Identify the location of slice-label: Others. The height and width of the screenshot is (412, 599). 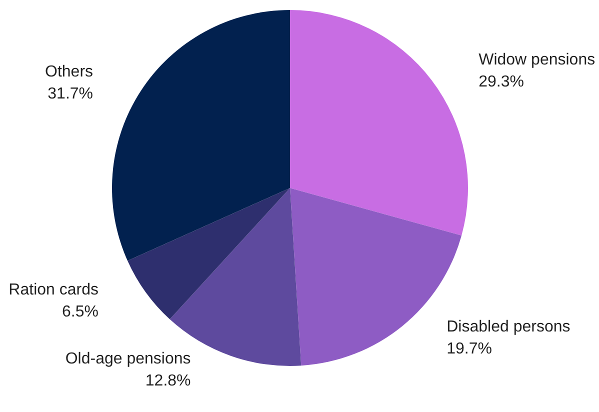
(69, 72).